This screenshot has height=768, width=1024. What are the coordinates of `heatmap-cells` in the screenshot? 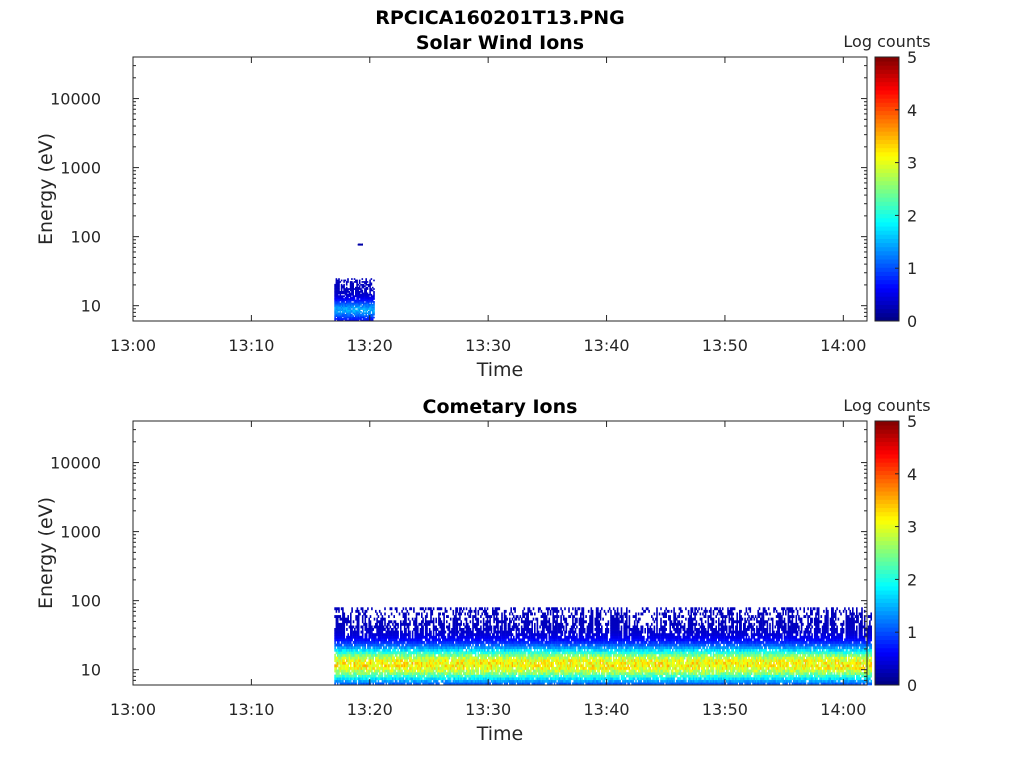 It's located at (354, 282).